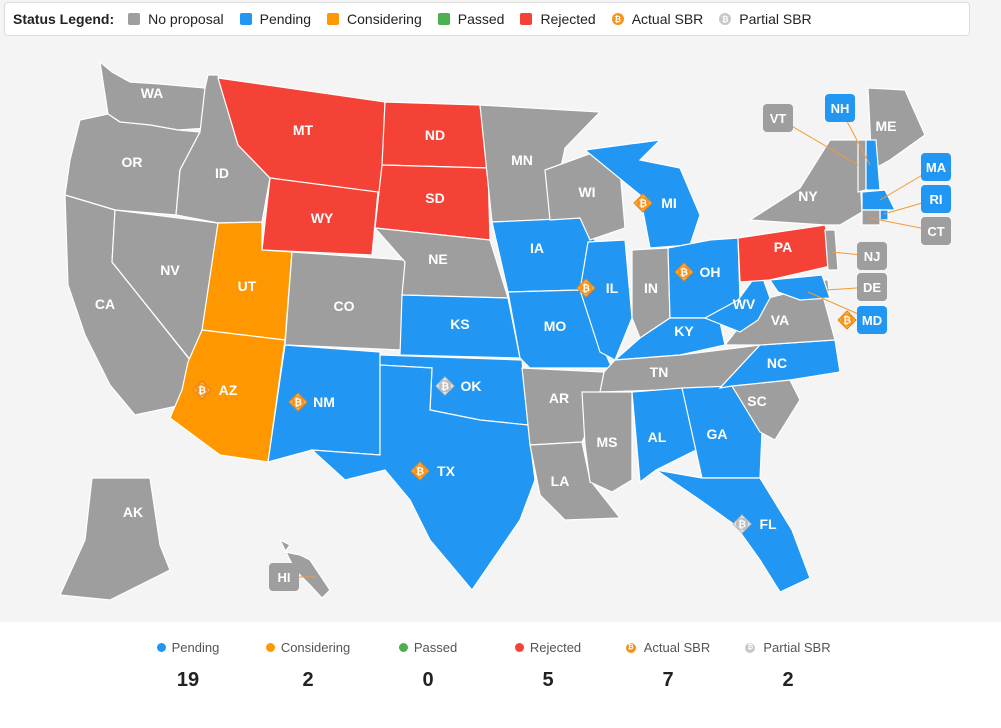  What do you see at coordinates (936, 199) in the screenshot?
I see `callout-ri` at bounding box center [936, 199].